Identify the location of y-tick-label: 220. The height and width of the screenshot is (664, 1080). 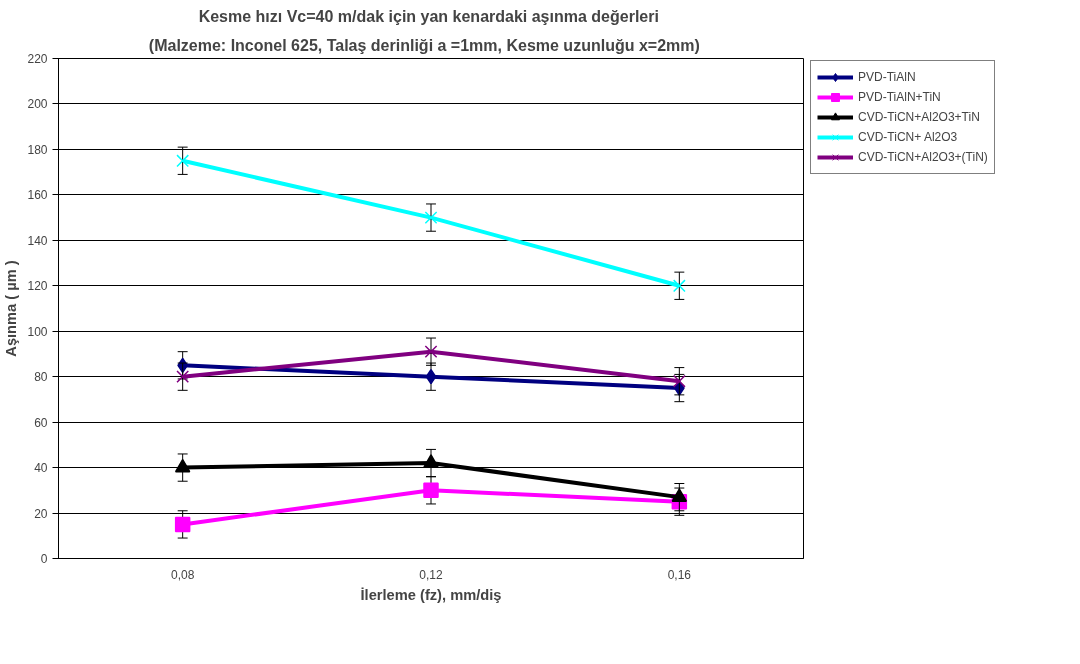
(37, 59).